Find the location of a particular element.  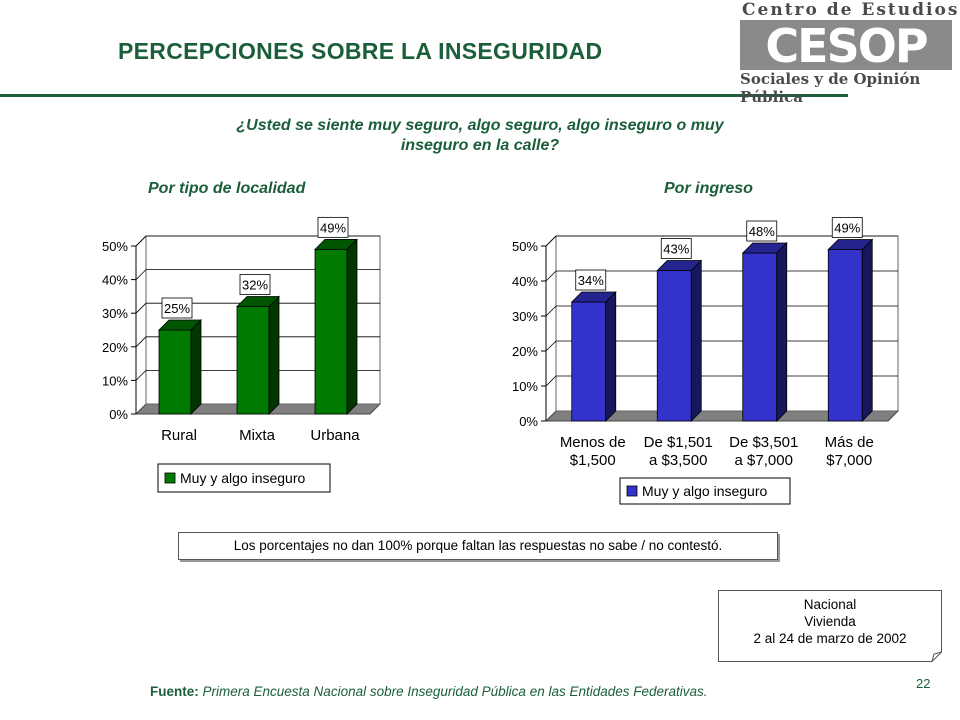

logo-mark-text: CESOP is located at coordinates (845, 45).